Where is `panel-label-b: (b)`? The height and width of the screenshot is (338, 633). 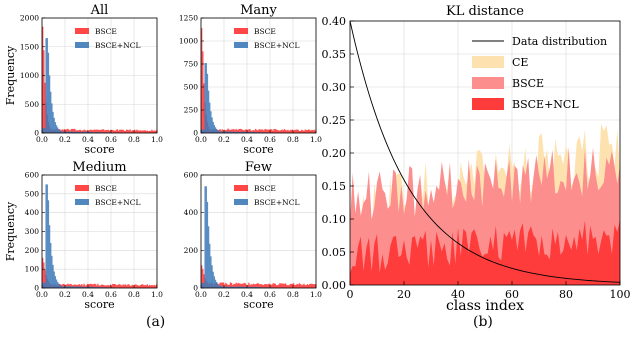
panel-label-b: (b) is located at coordinates (483, 322).